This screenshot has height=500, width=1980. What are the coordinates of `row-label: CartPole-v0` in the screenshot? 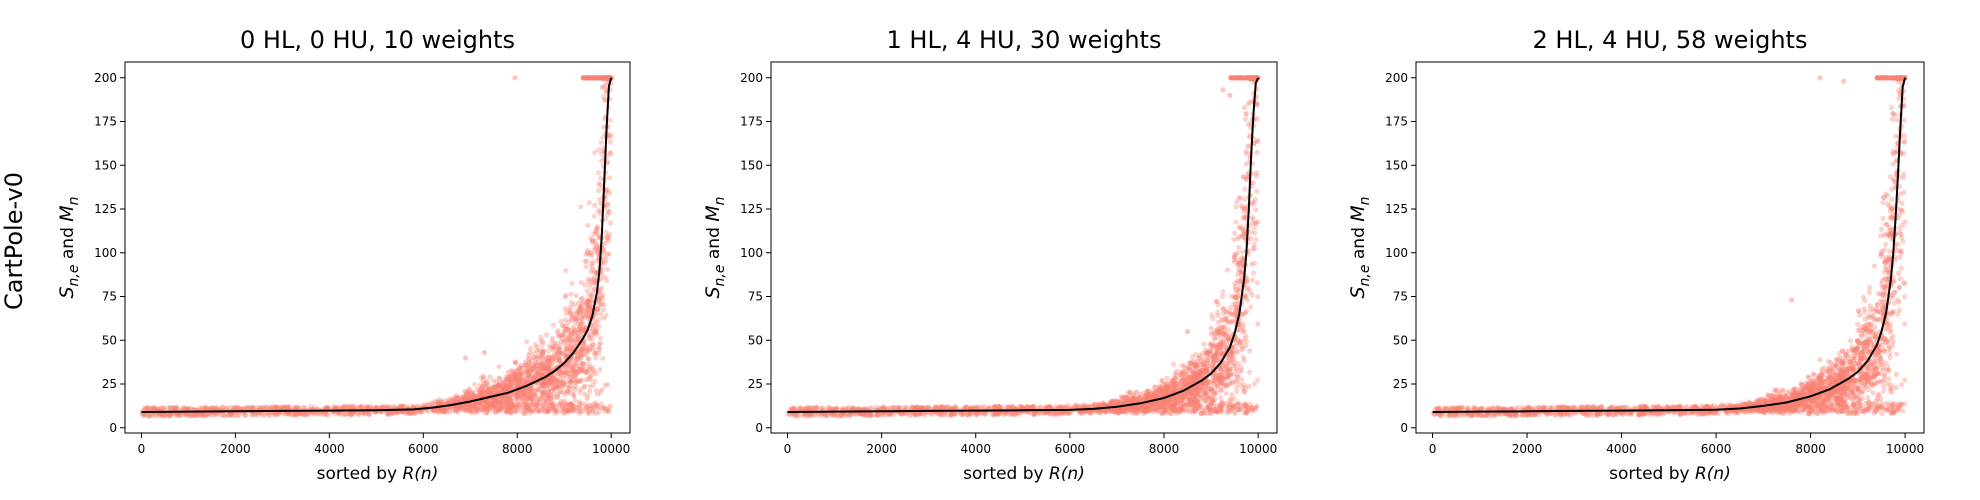 It's located at (14, 241).